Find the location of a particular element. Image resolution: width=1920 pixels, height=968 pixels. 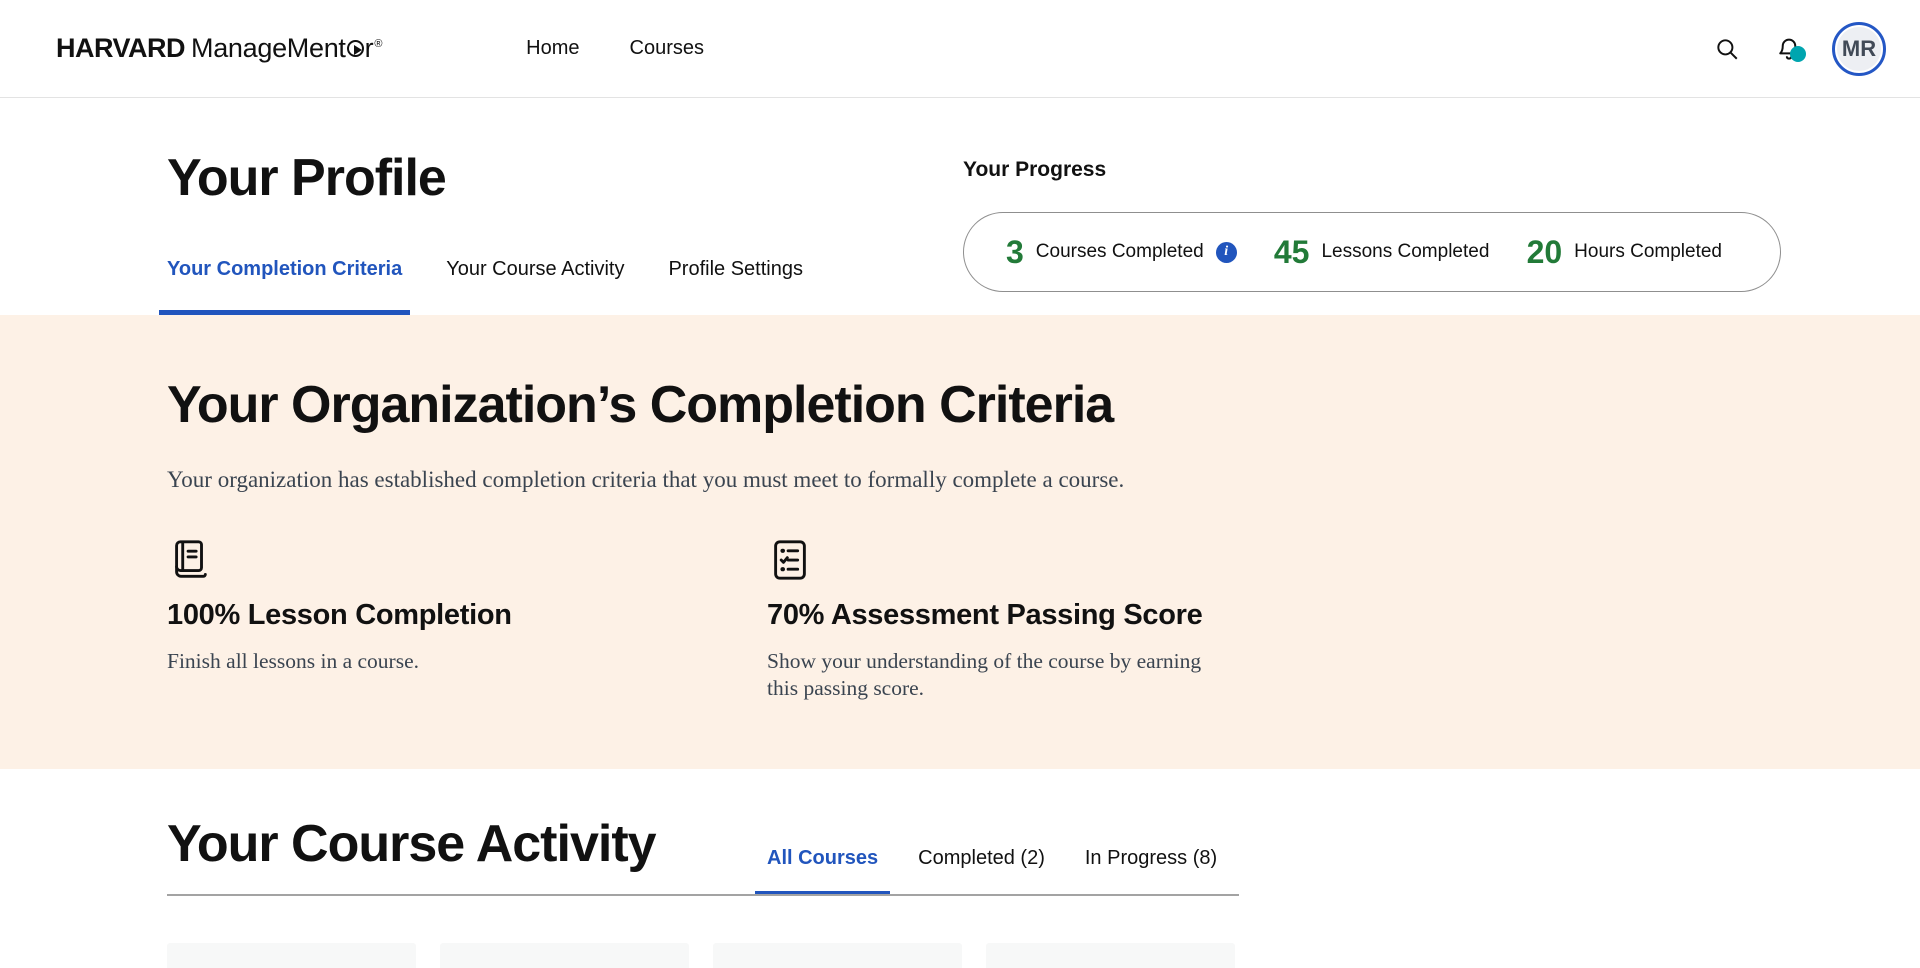

search-button is located at coordinates (1727, 49).